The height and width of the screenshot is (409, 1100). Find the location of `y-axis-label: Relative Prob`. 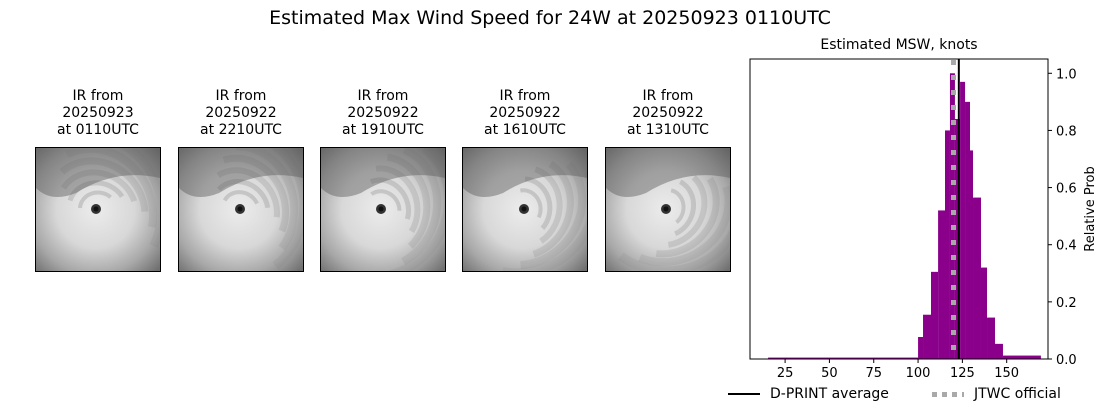

y-axis-label: Relative Prob is located at coordinates (1090, 208).